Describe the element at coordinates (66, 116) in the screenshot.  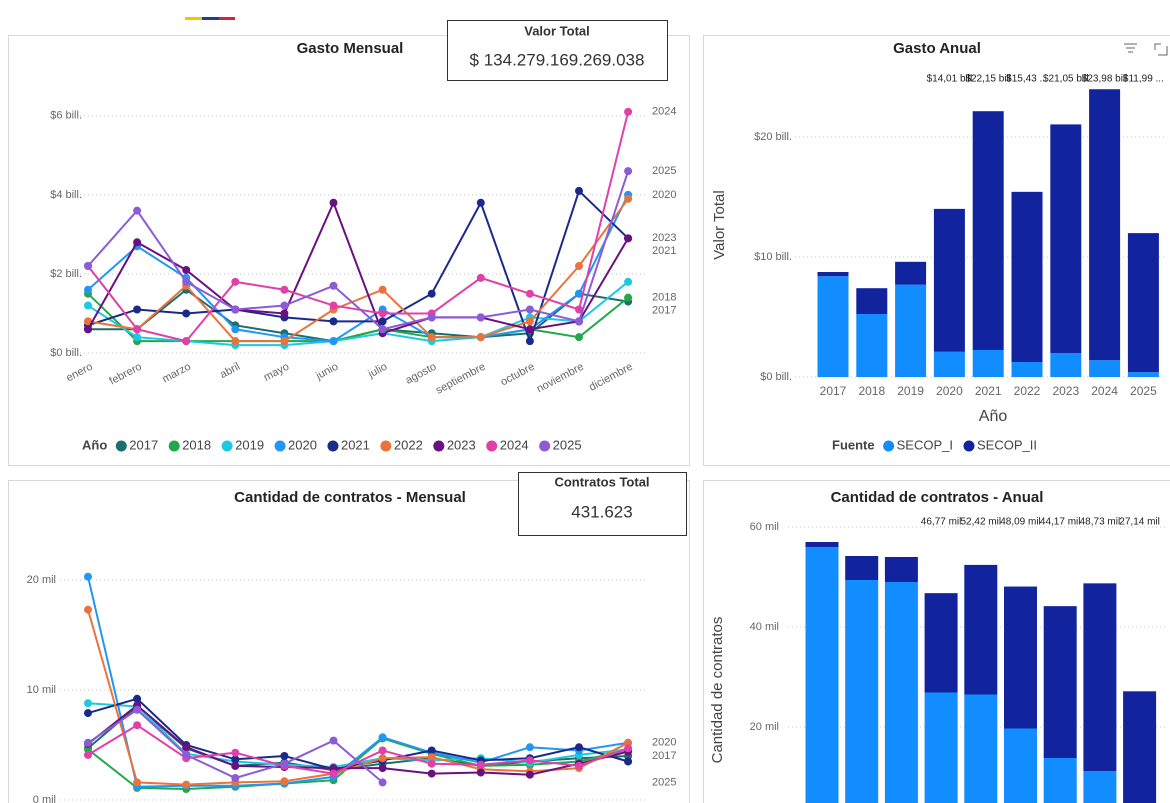
I see `y-tick-label: $6 bill.` at that location.